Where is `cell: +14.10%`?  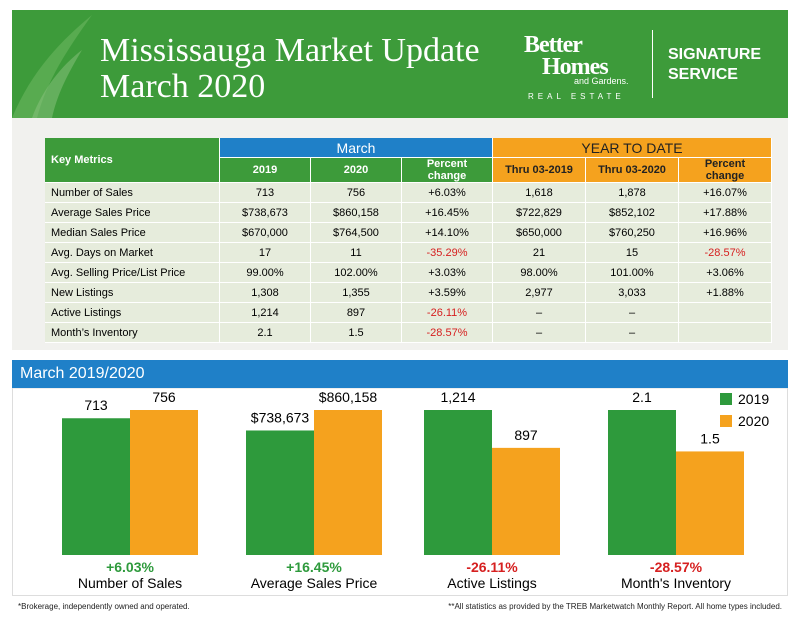
cell: +14.10% is located at coordinates (447, 232).